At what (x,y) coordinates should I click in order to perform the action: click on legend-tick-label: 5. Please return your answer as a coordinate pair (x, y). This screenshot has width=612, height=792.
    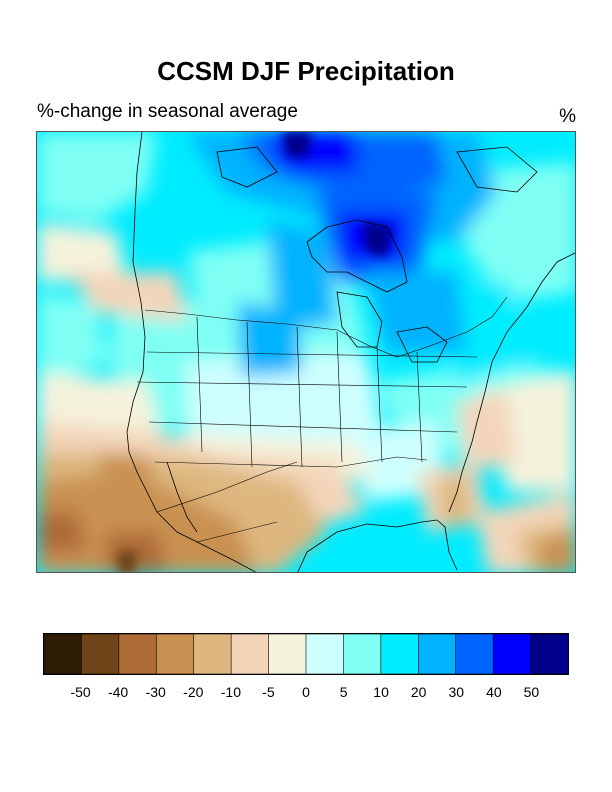
    Looking at the image, I should click on (343, 692).